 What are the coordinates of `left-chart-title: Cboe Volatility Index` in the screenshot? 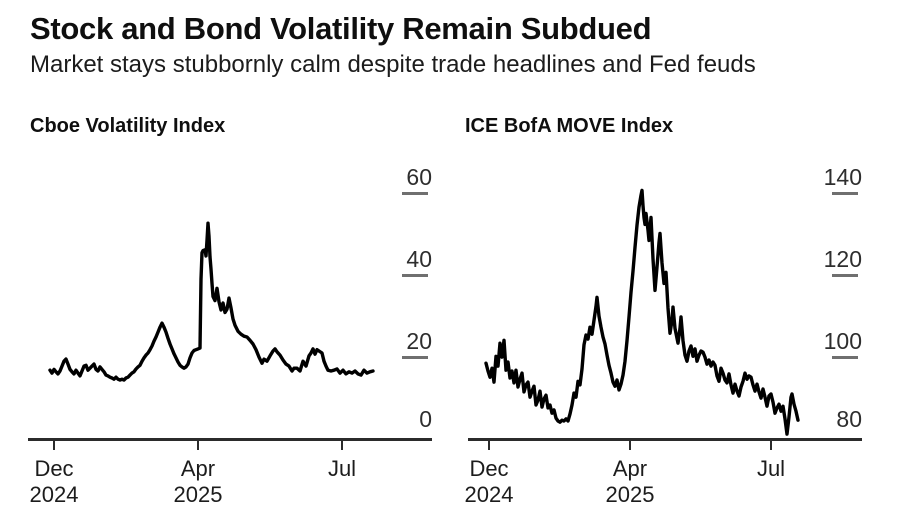 It's located at (128, 126).